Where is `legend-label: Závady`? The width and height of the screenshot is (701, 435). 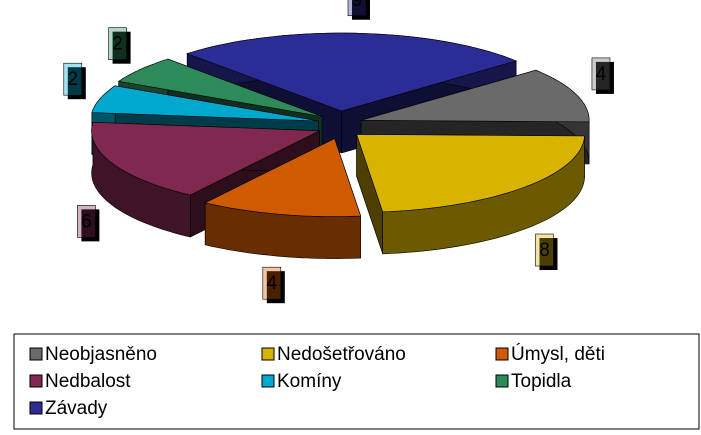
legend-label: Závady is located at coordinates (76, 408).